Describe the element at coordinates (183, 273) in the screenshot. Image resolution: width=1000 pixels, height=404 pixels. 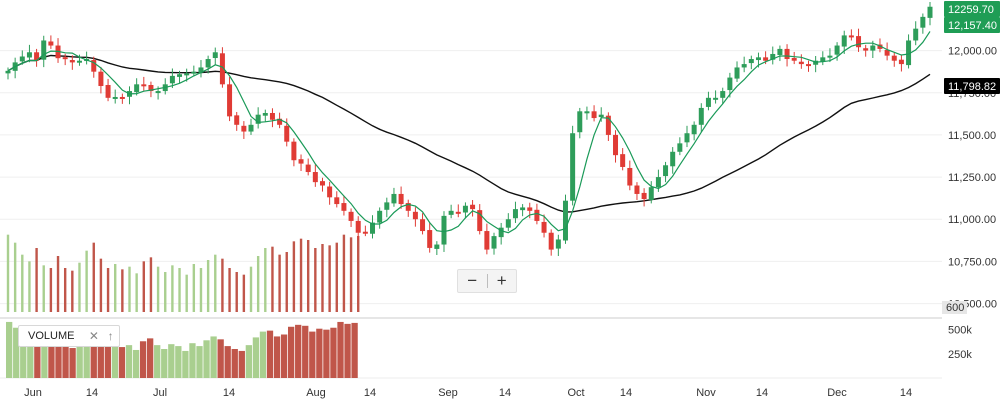
I see `volume-bars-main` at that location.